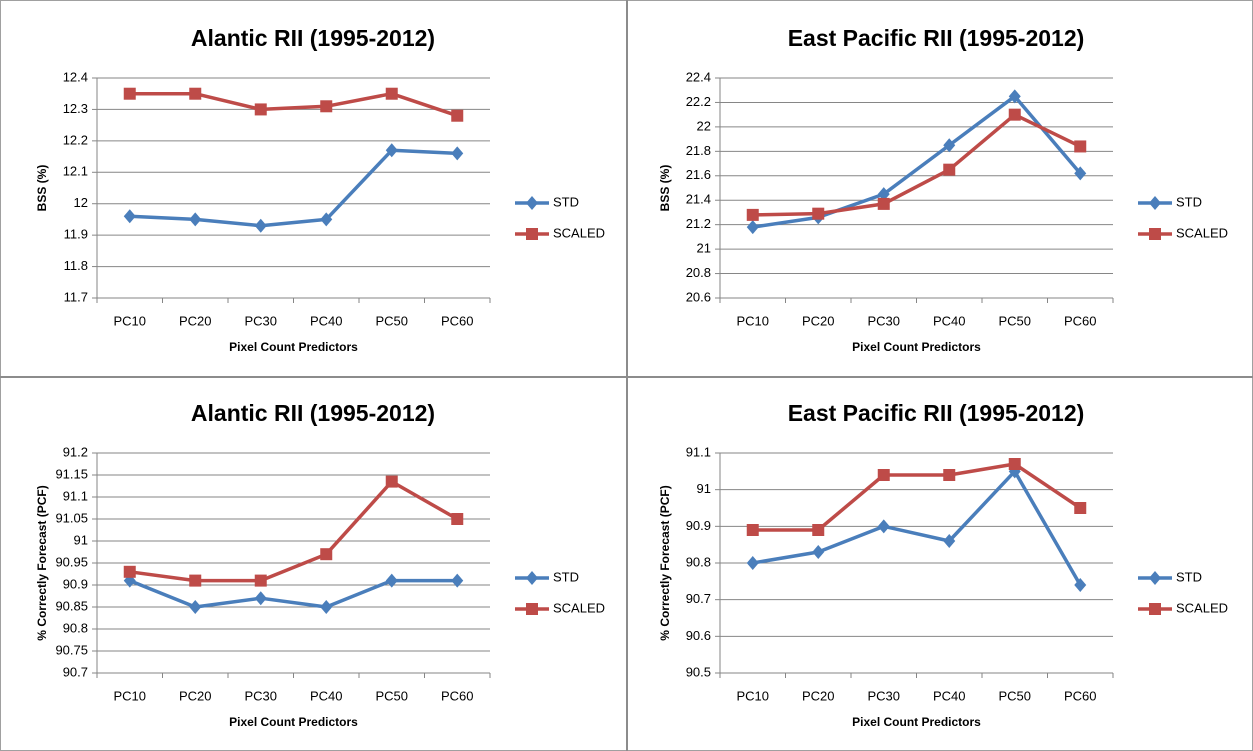 Image resolution: width=1253 pixels, height=751 pixels. Describe the element at coordinates (698, 174) in the screenshot. I see `y-tick-label: 21.6` at that location.